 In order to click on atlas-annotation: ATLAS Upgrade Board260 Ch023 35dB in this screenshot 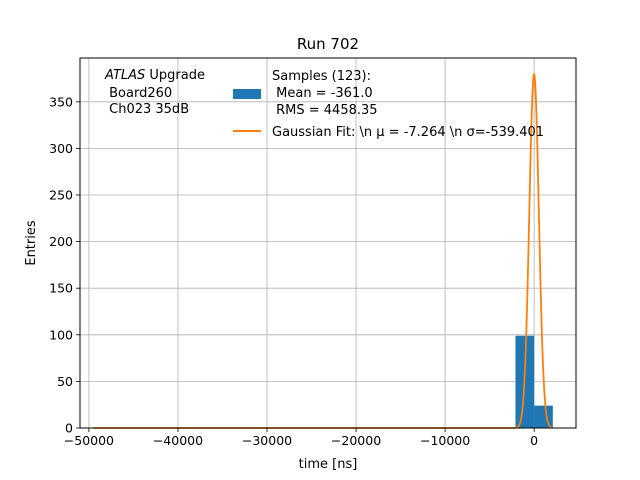, I will do `click(154, 92)`.